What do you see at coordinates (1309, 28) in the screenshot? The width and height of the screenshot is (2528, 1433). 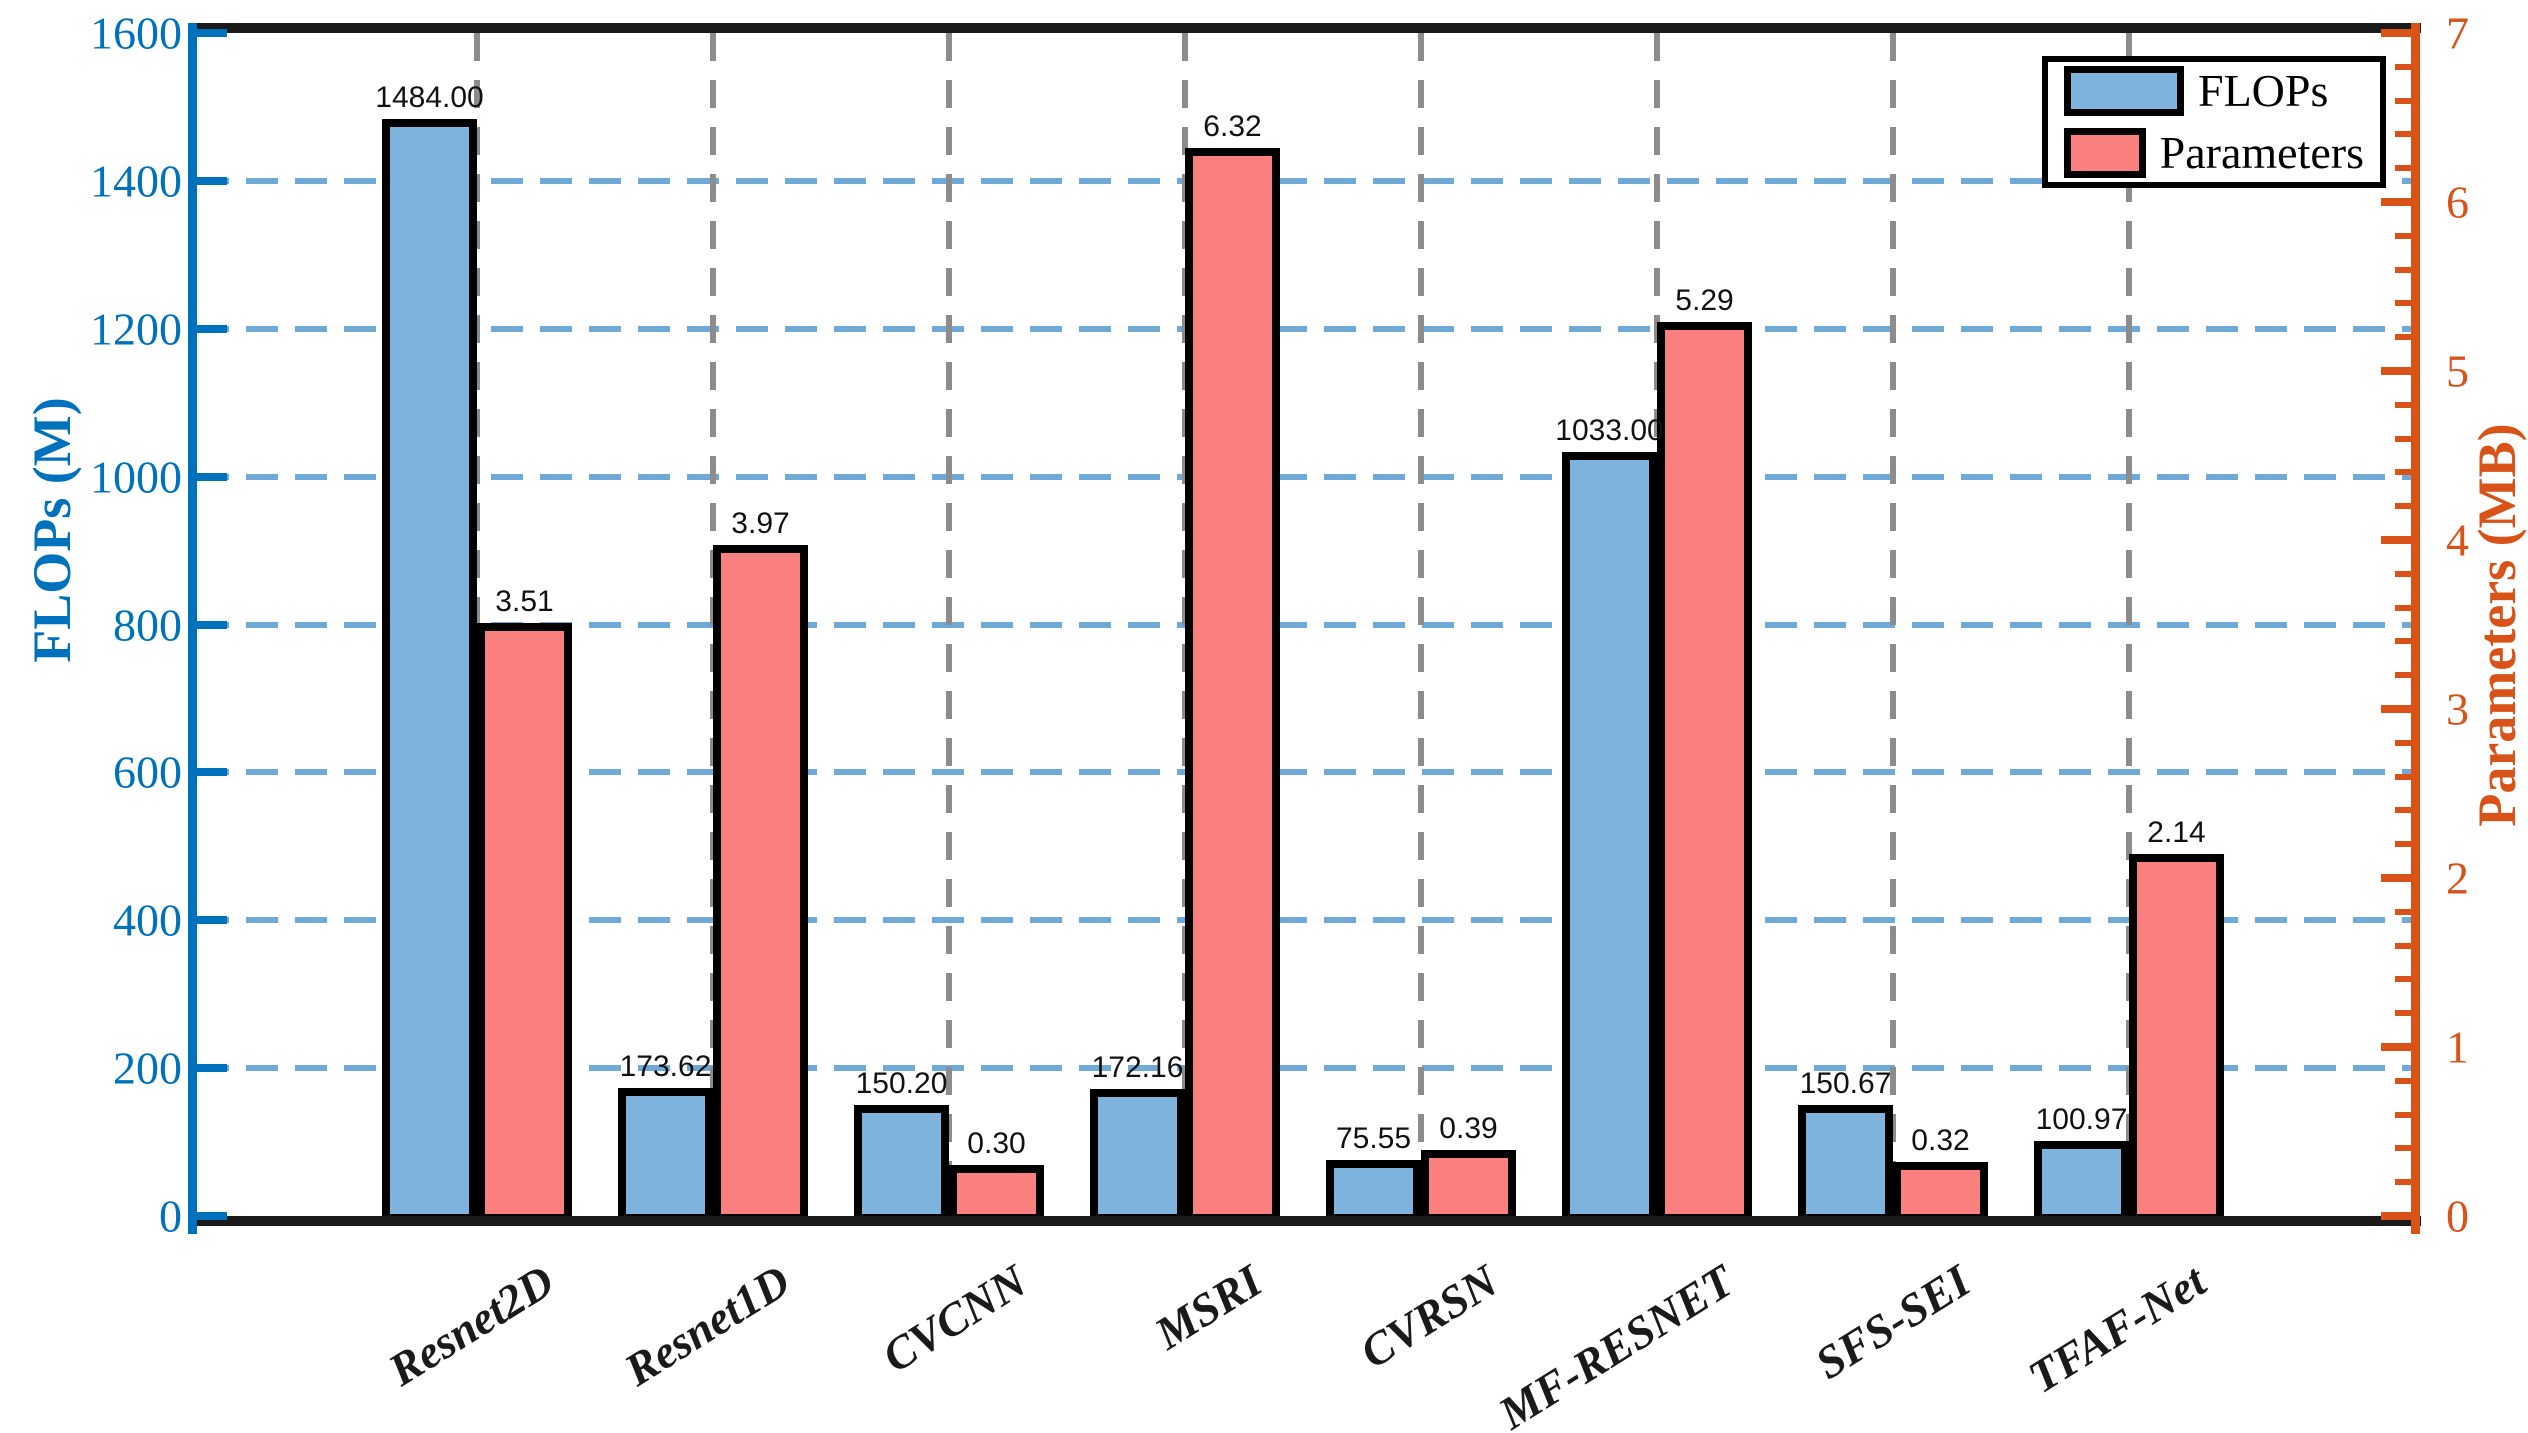 I see `plot-top-spine` at bounding box center [1309, 28].